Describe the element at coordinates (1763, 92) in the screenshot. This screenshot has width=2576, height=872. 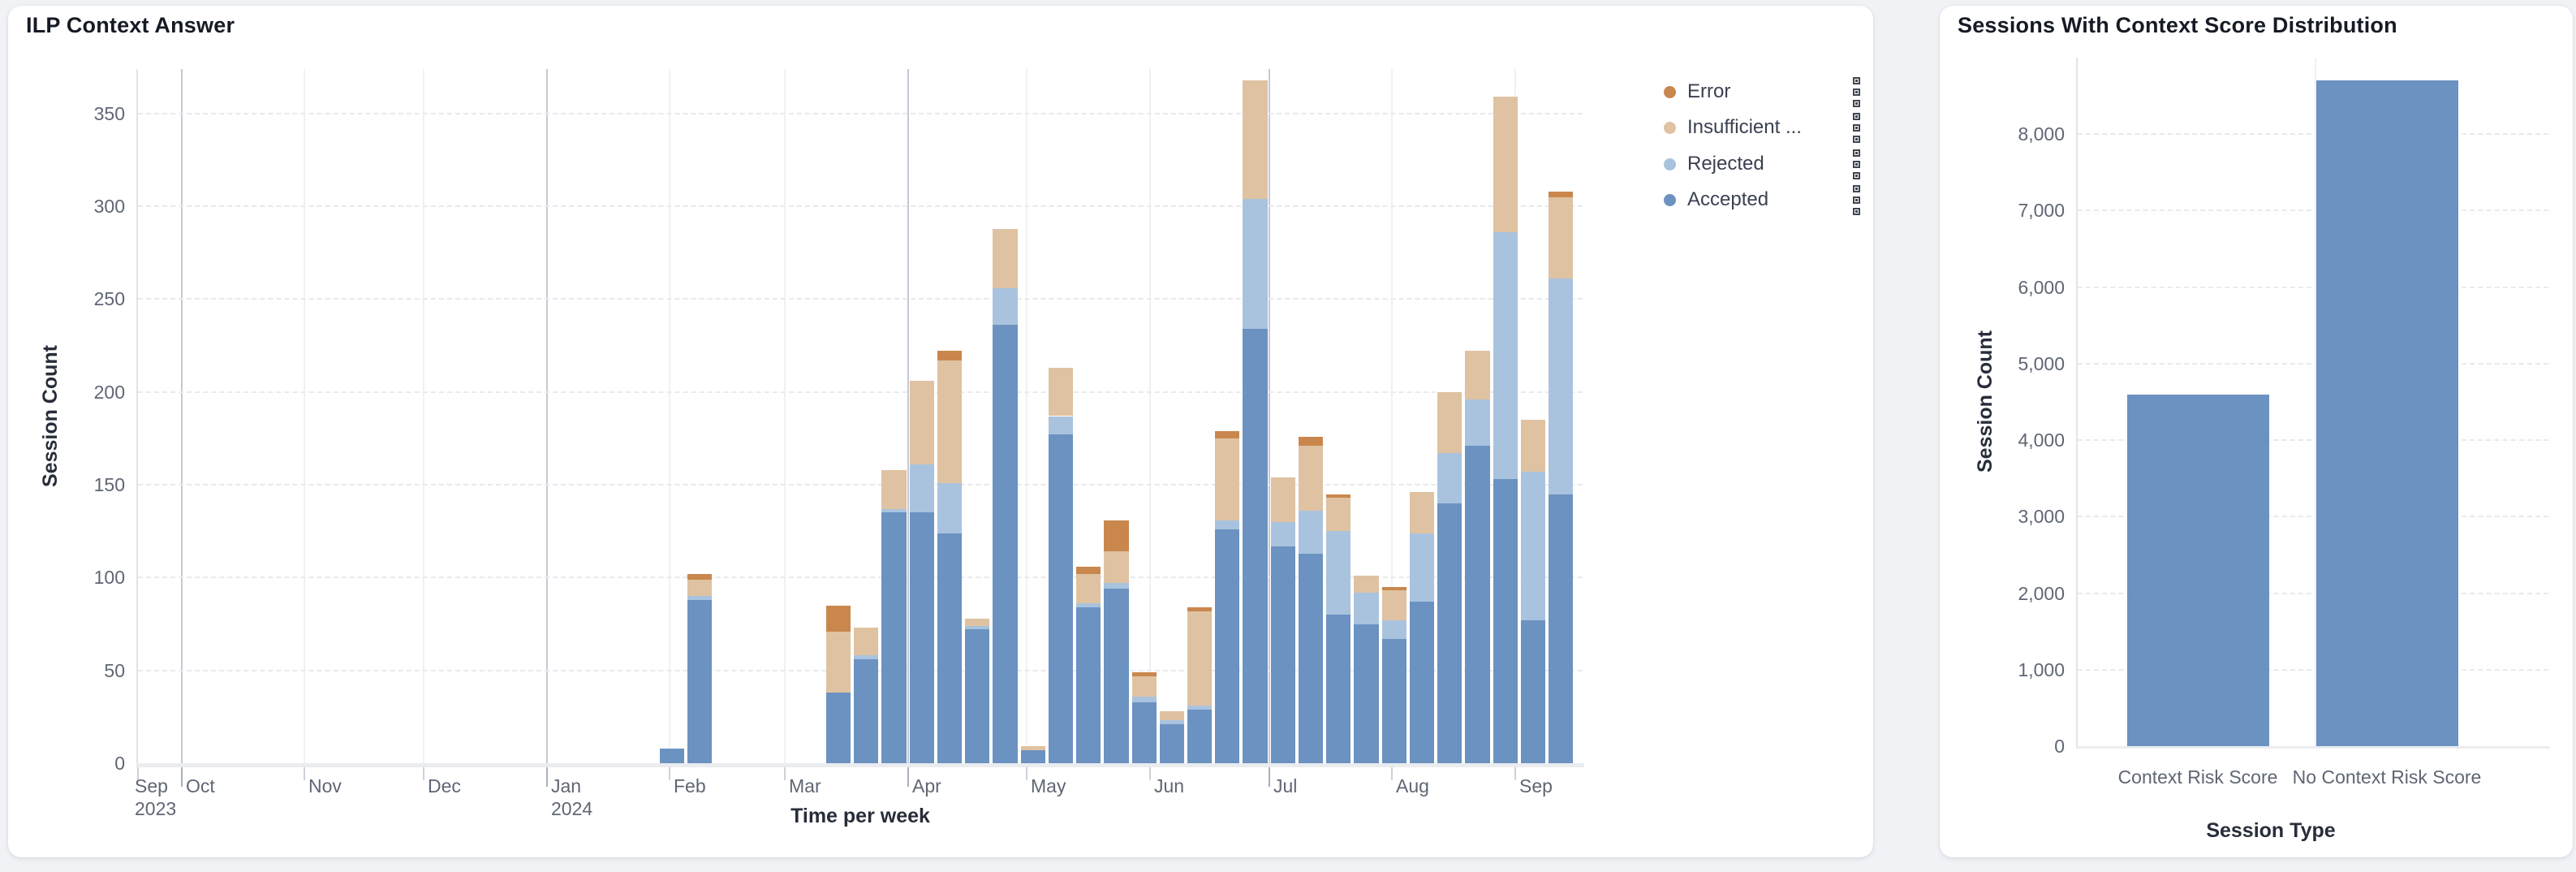
I see `legend-item-error: Error` at that location.